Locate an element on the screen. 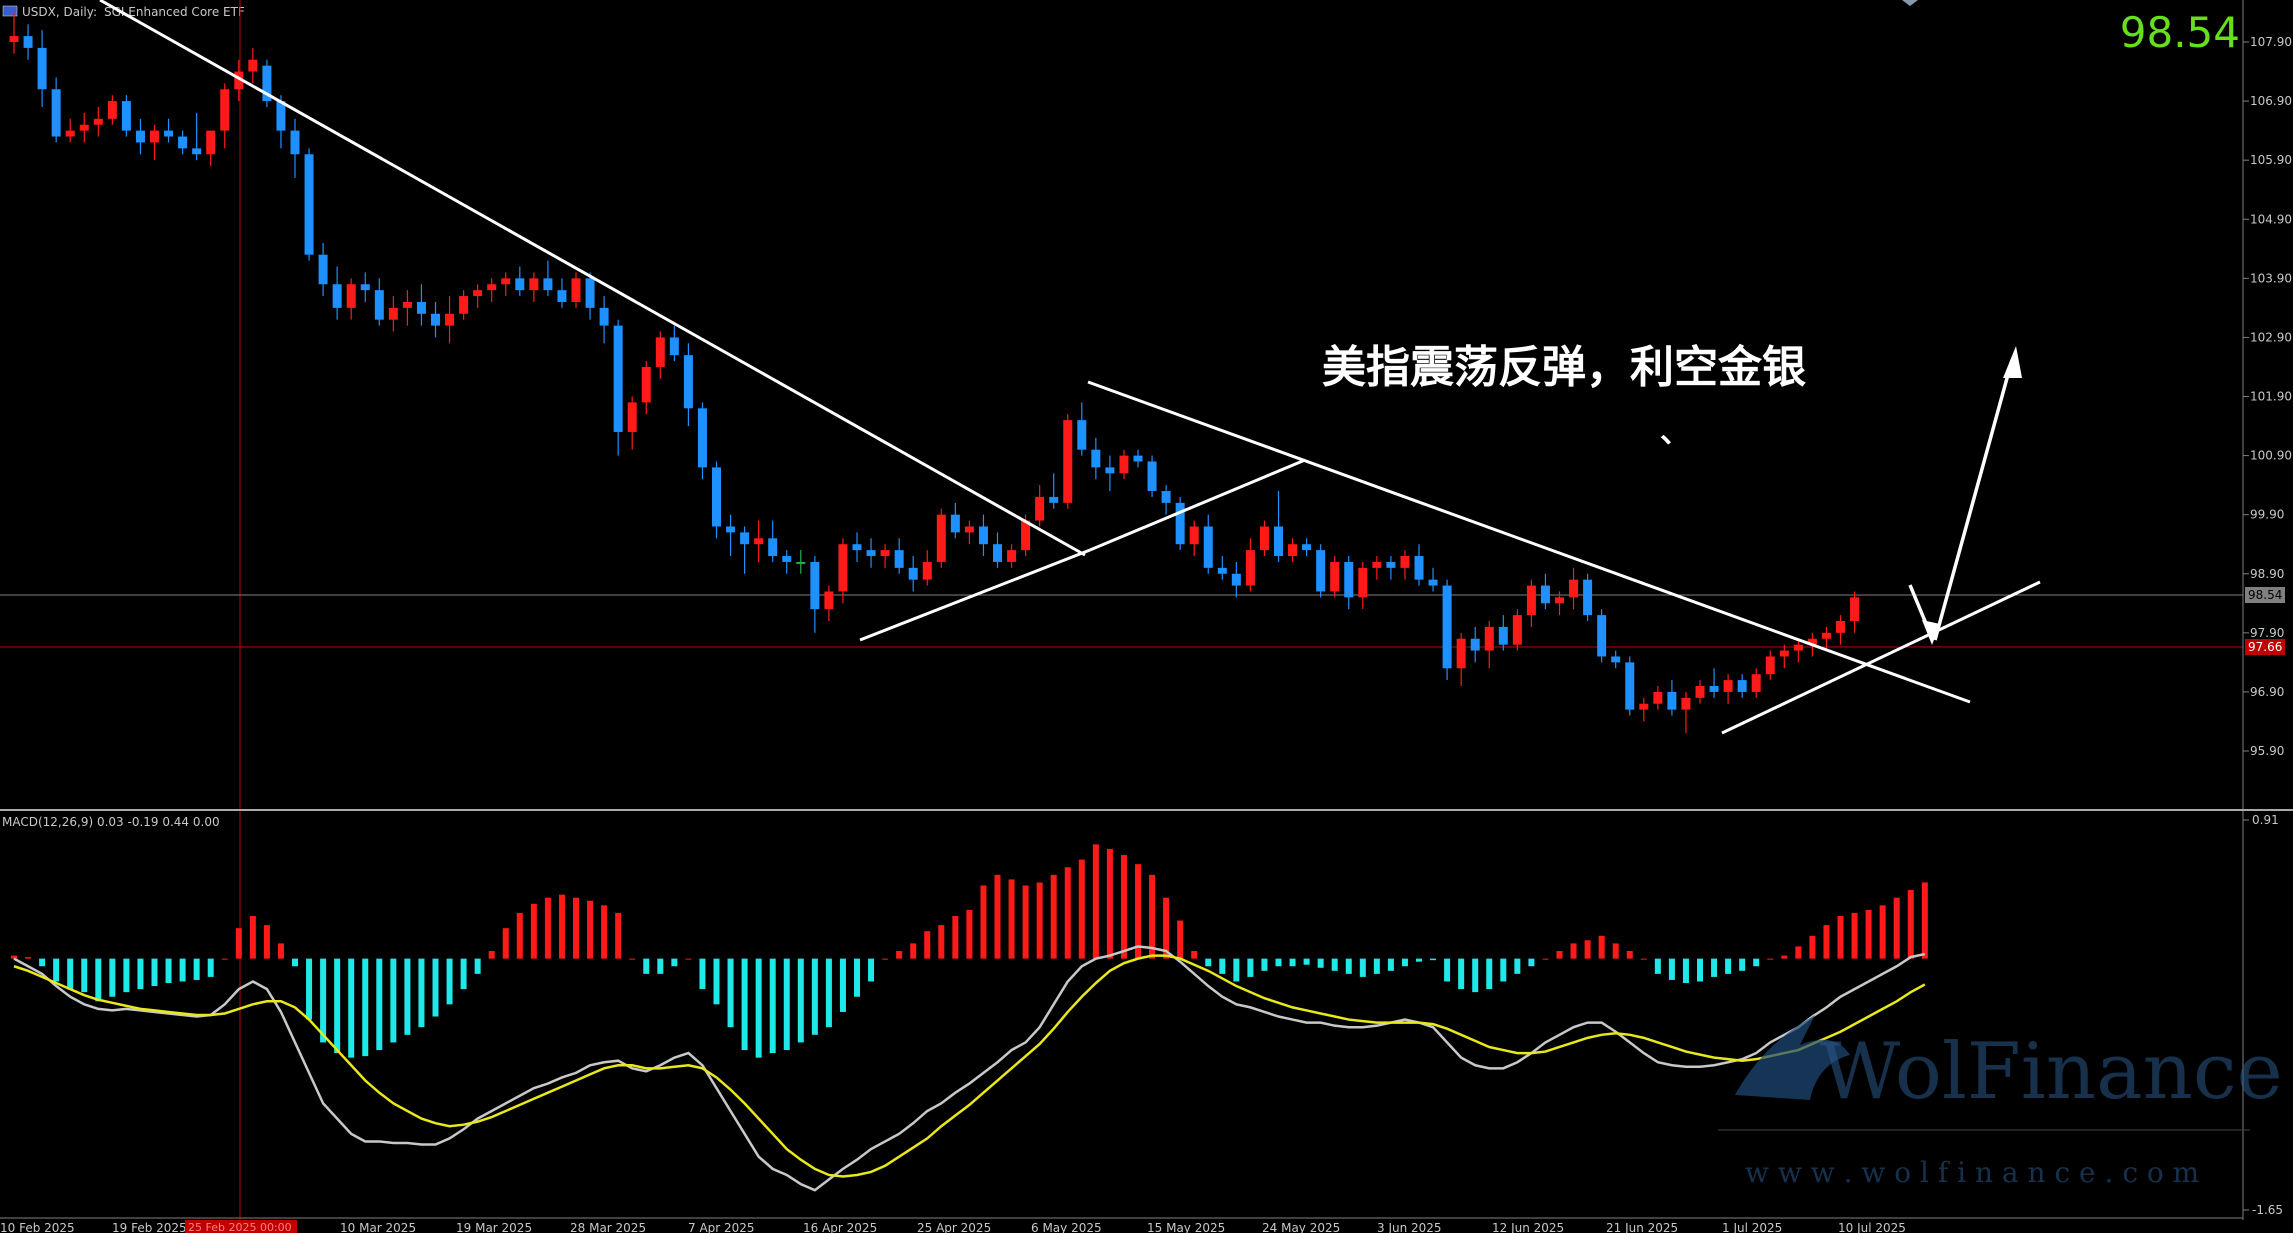 The width and height of the screenshot is (2293, 1233). trendline-apr-support is located at coordinates (975, 595).